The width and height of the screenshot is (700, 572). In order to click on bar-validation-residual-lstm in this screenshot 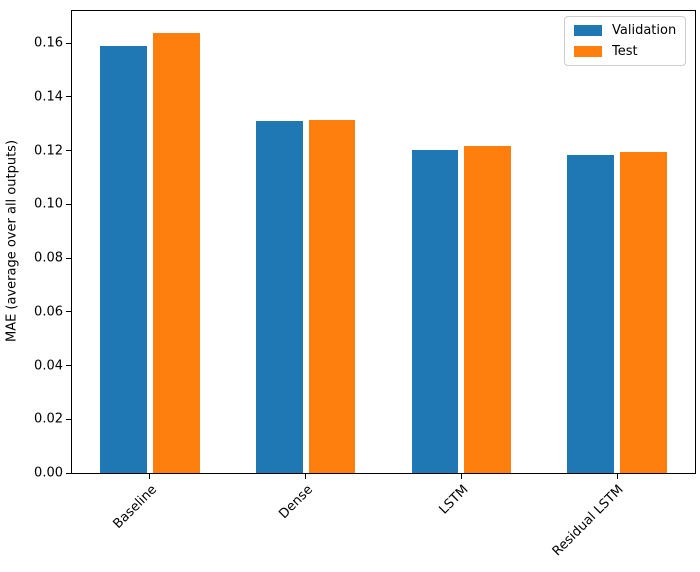, I will do `click(590, 313)`.